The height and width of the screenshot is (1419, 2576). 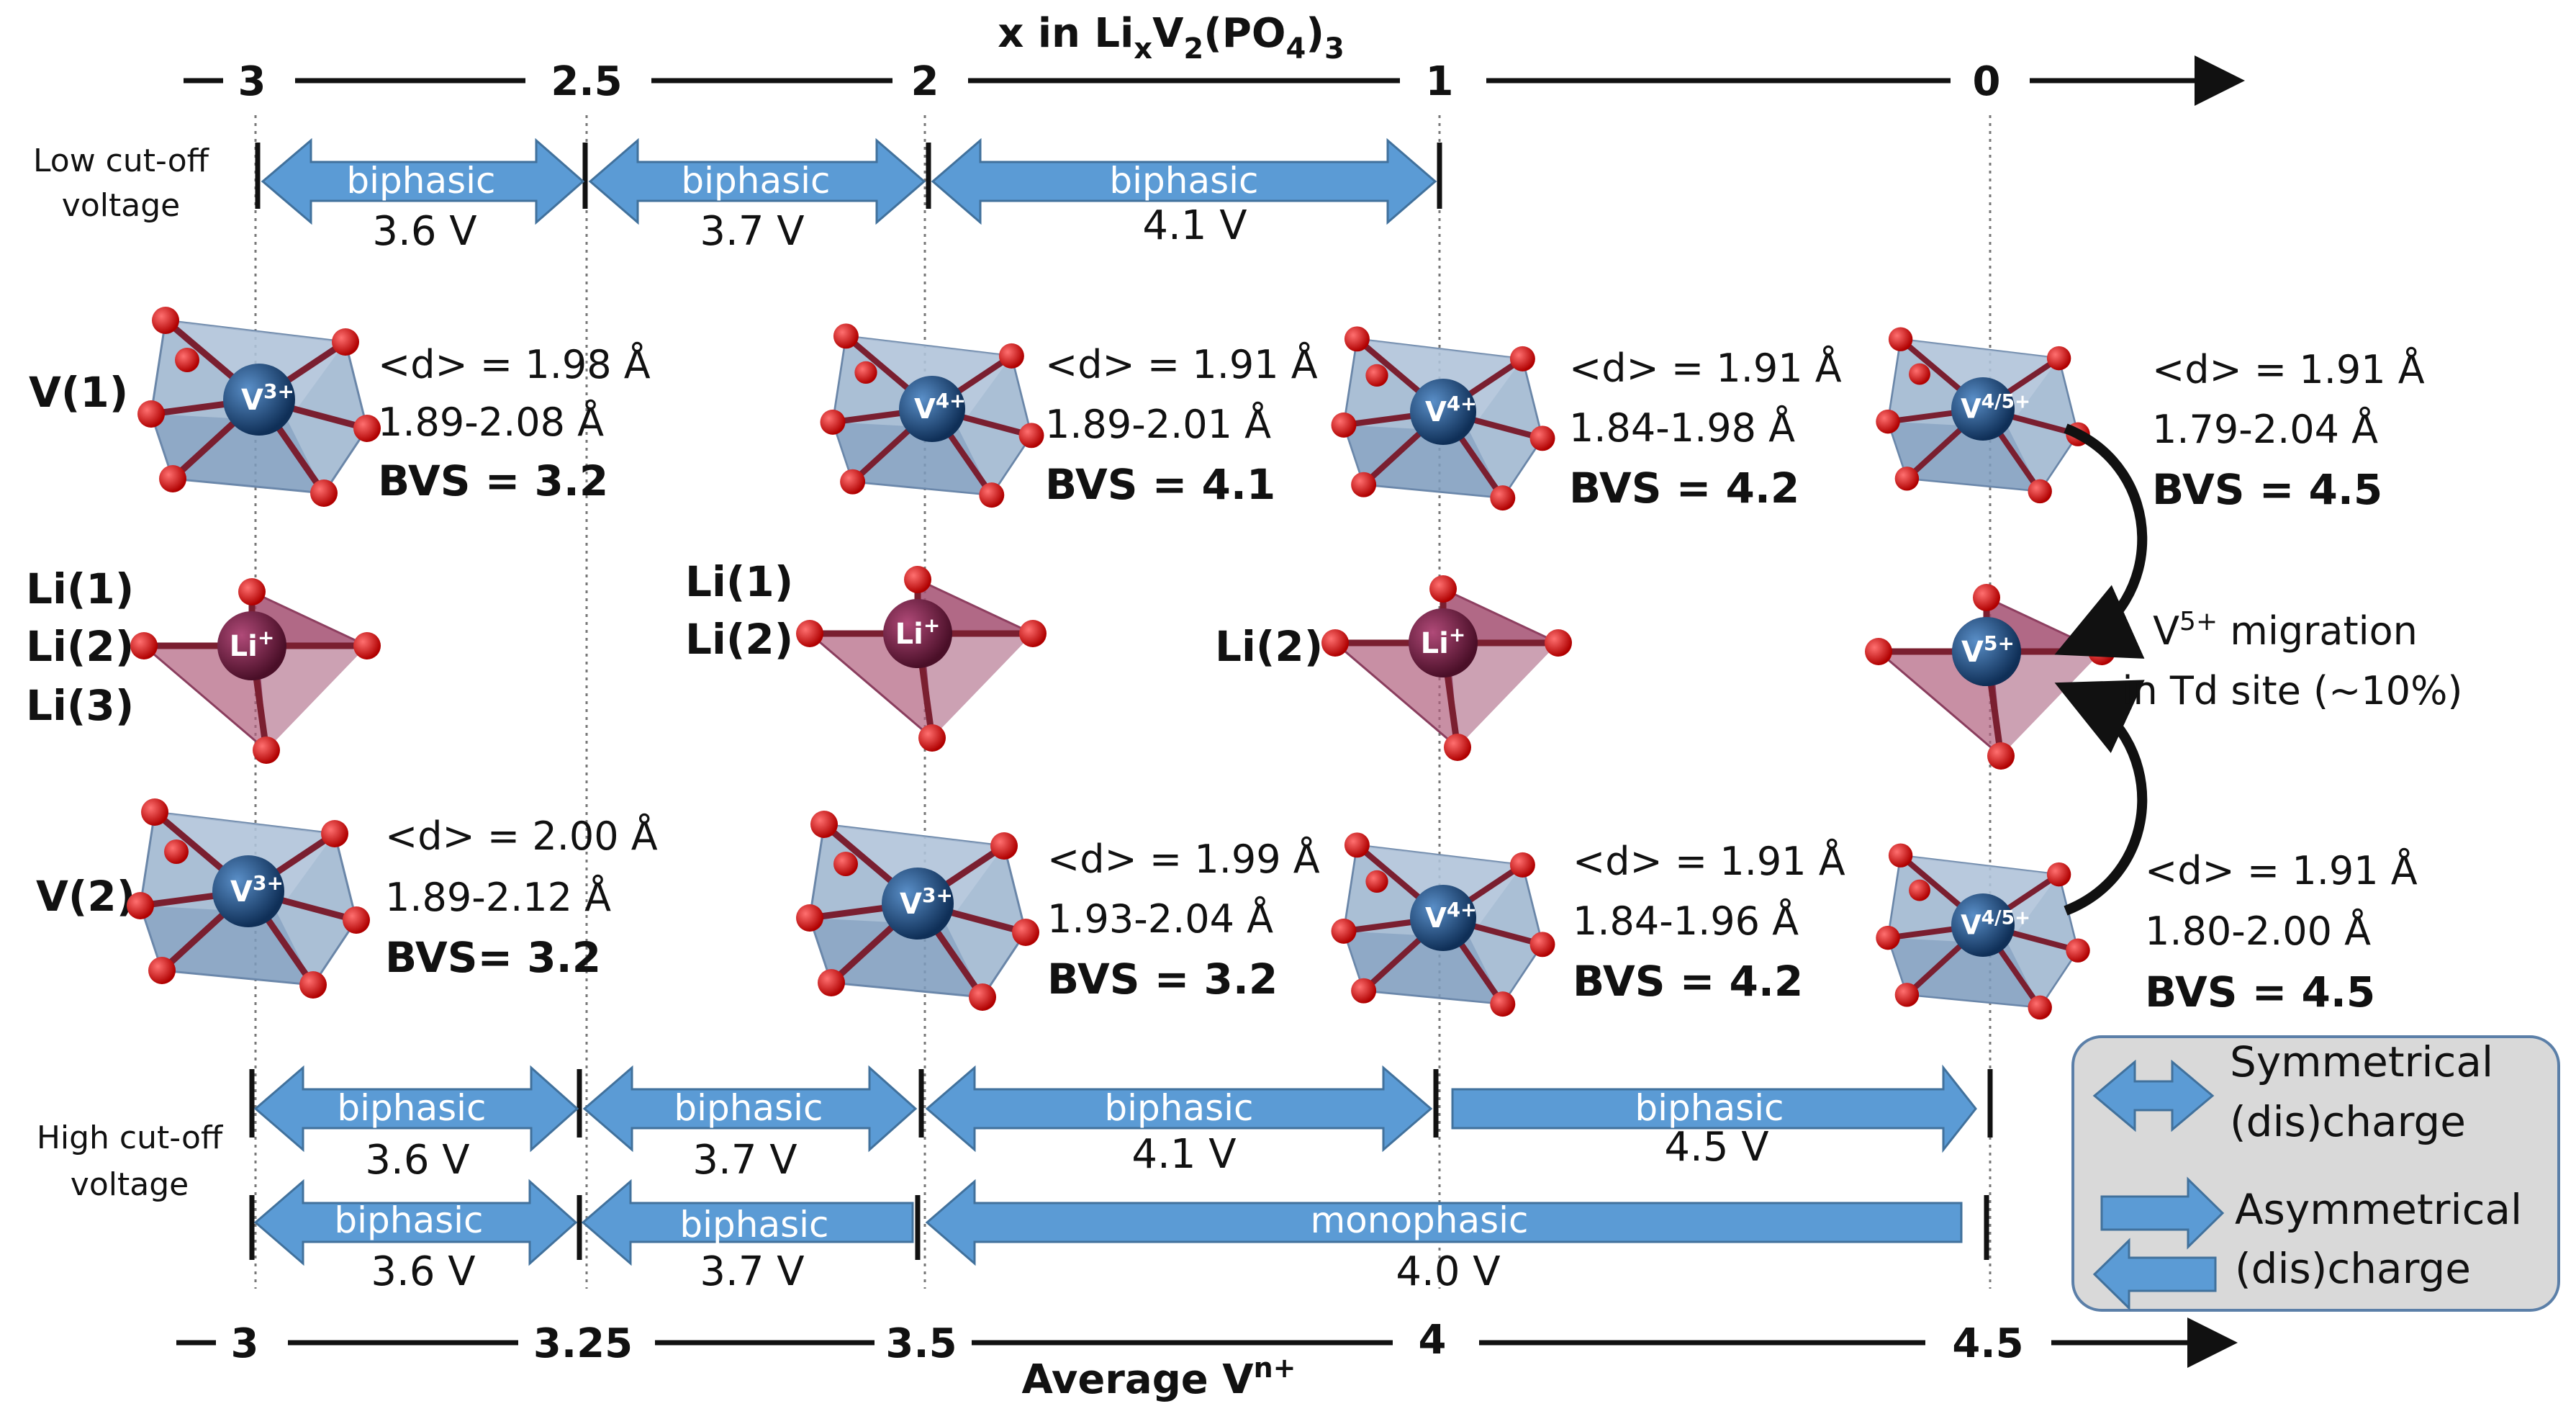 I want to click on tetrahedron-li-x3: Li+, so click(x=255, y=671).